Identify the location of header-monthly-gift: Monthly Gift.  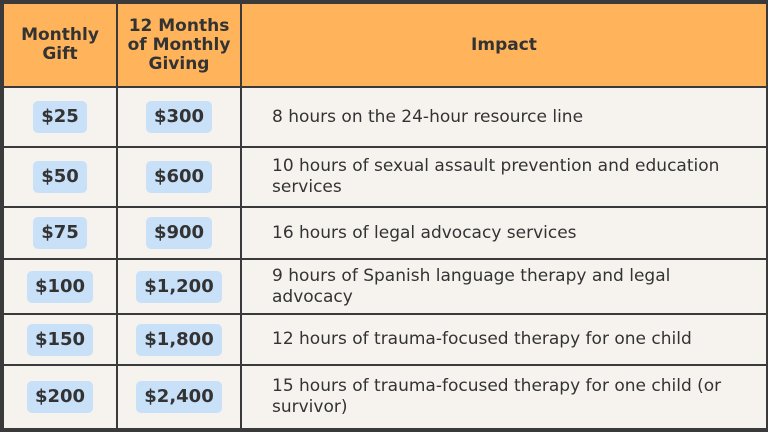
(60, 45).